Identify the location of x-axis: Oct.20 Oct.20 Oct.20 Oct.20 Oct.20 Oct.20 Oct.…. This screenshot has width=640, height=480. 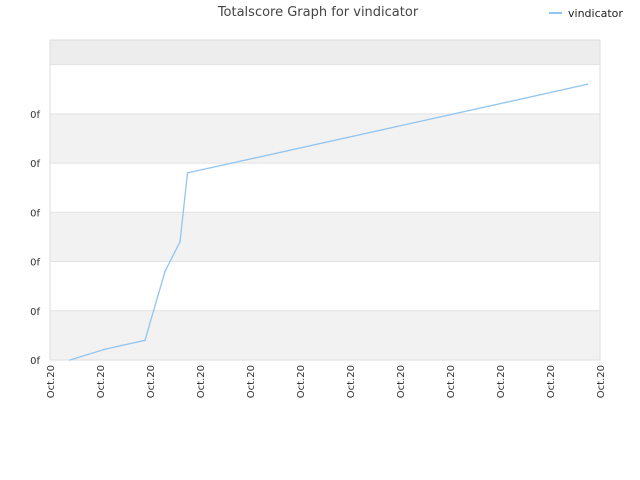
(326, 381).